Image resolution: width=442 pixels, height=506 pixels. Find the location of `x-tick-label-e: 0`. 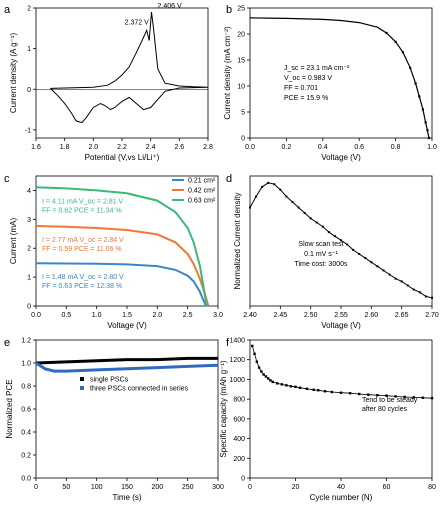

x-tick-label-e: 0 is located at coordinates (36, 487).